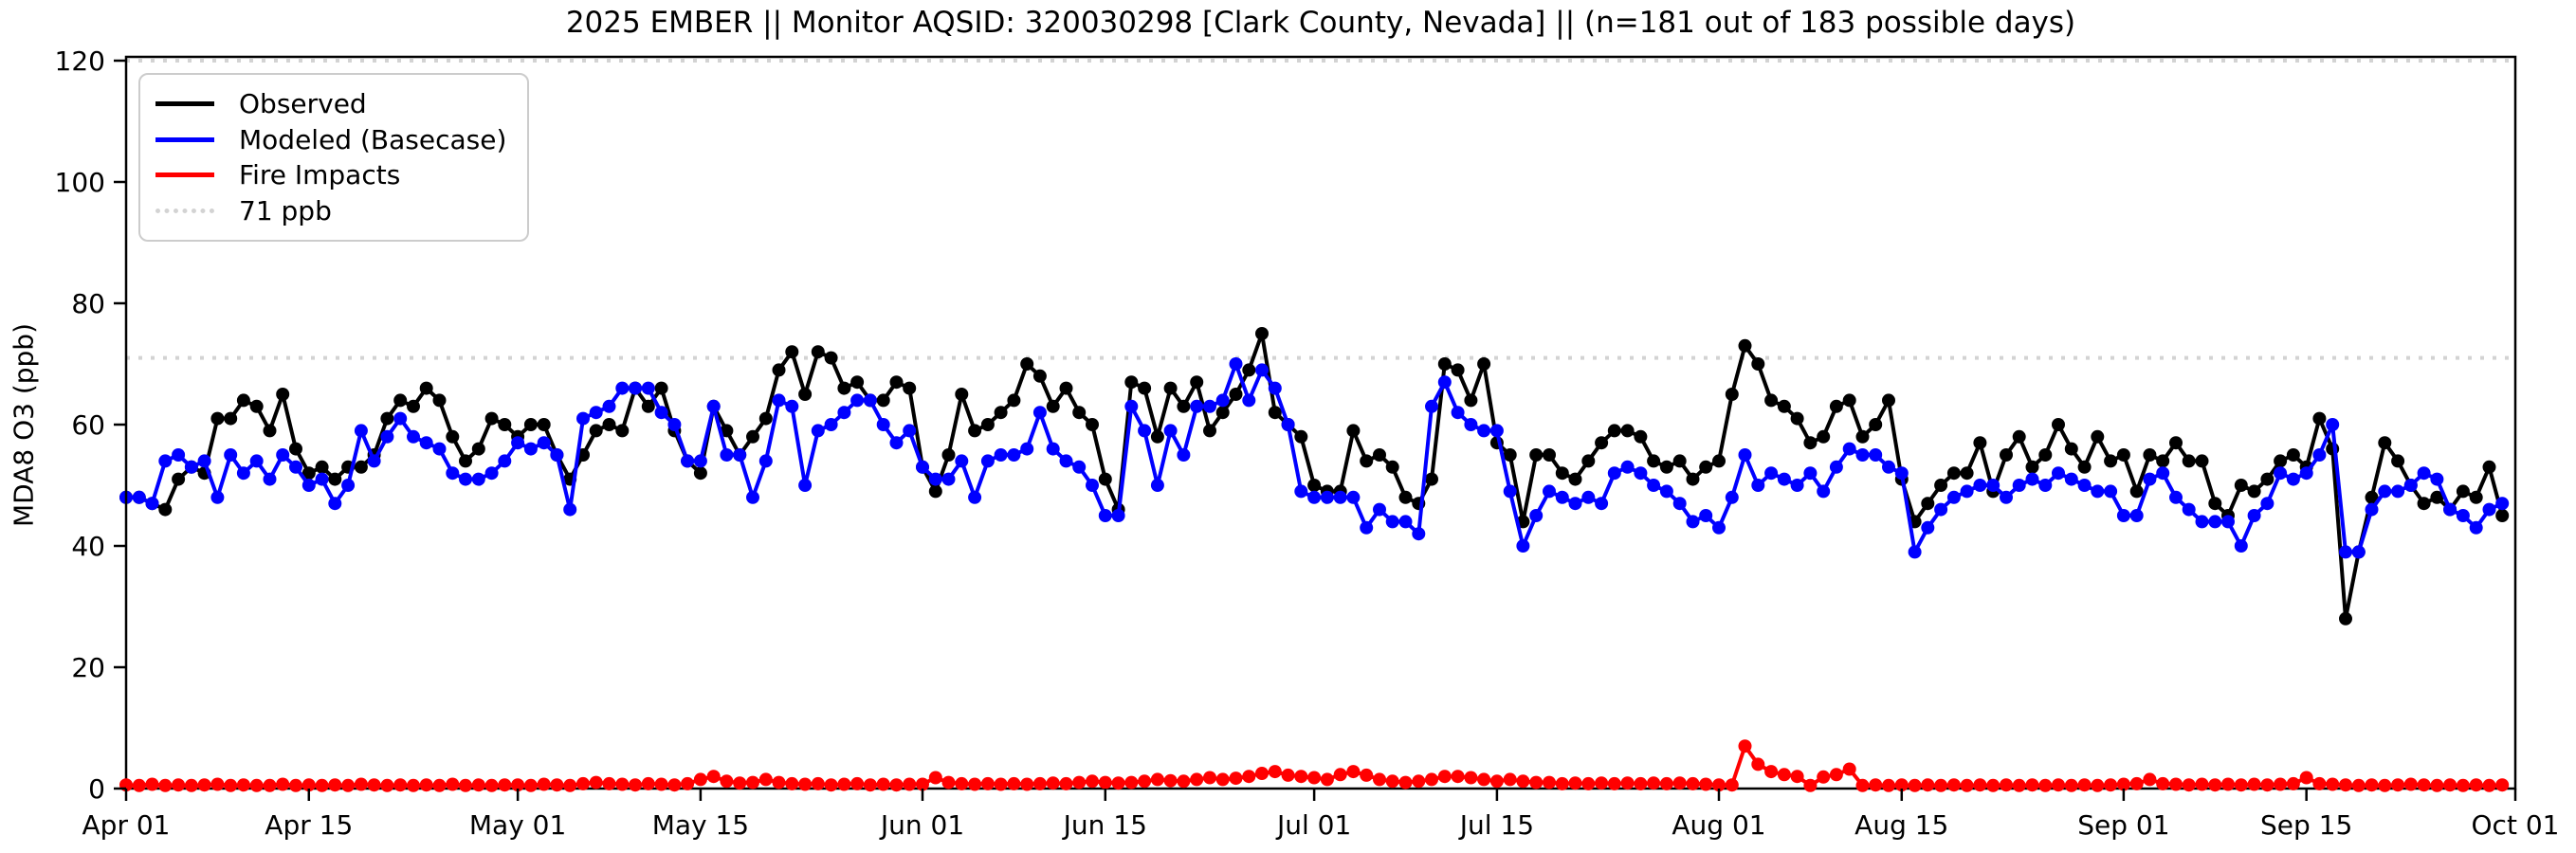 The width and height of the screenshot is (2576, 853). I want to click on legend-label: Modeled (Basecase), so click(373, 139).